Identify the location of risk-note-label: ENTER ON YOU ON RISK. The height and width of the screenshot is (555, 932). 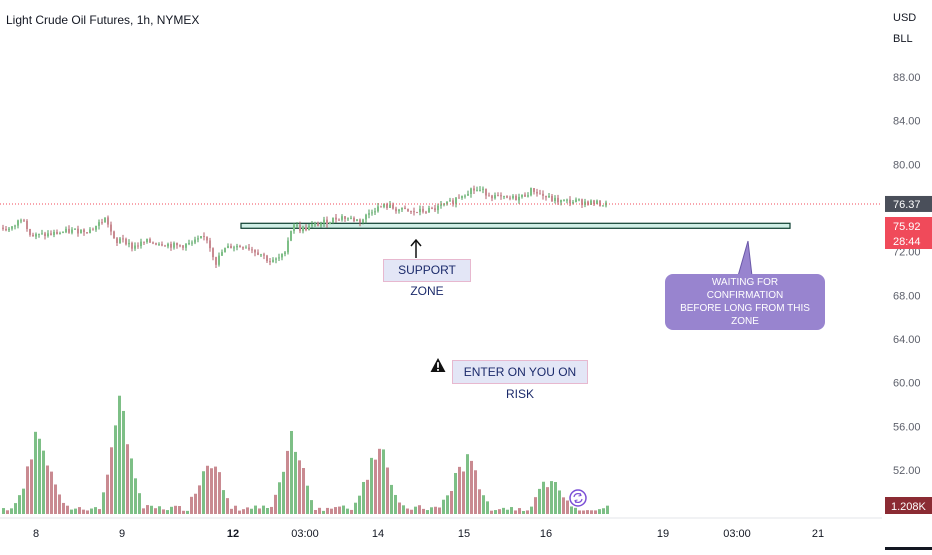
(520, 380).